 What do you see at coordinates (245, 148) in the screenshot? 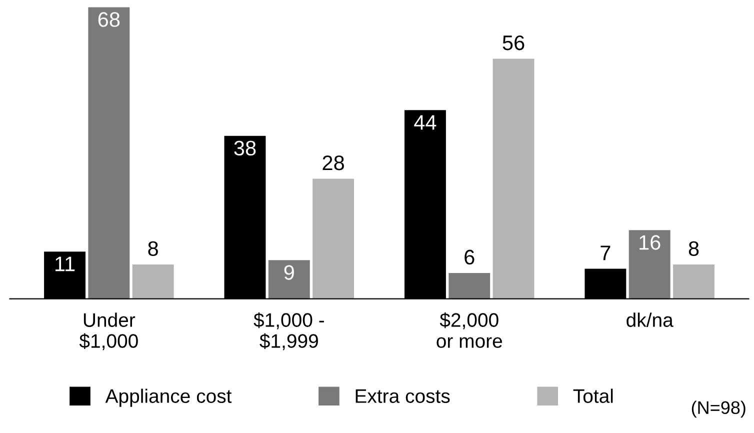
I see `data-label: 38` at bounding box center [245, 148].